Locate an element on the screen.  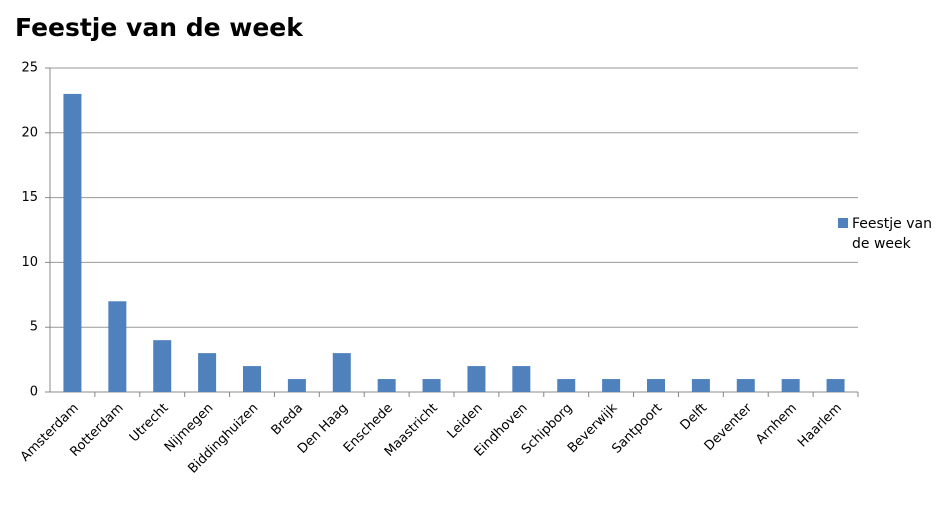
y-tick-label: 0 is located at coordinates (34, 392).